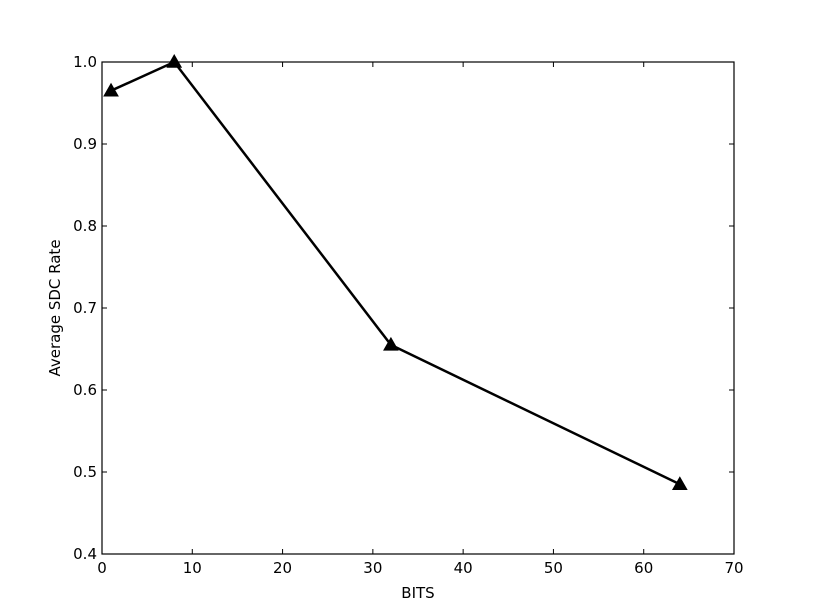 This screenshot has height=615, width=815. I want to click on y-tick-label: 0.8, so click(85, 226).